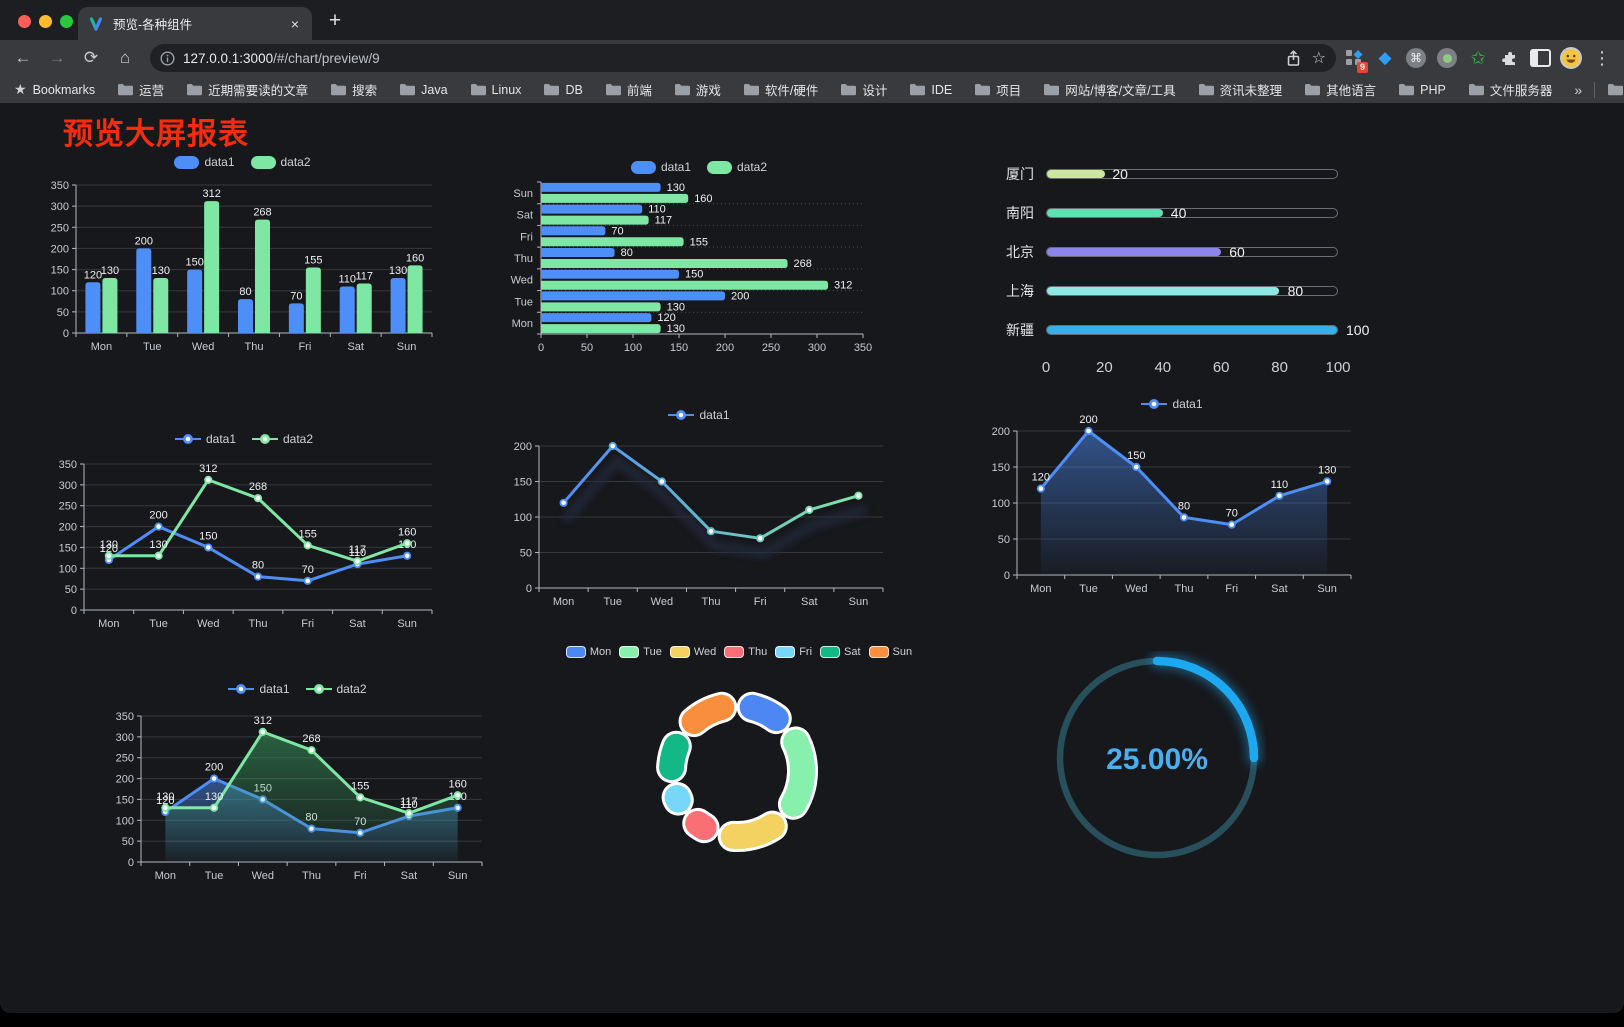  What do you see at coordinates (1447, 58) in the screenshot?
I see `record-extension-icon` at bounding box center [1447, 58].